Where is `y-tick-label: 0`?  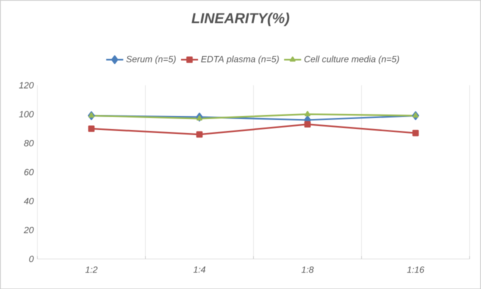 y-tick-label: 0 is located at coordinates (31, 259).